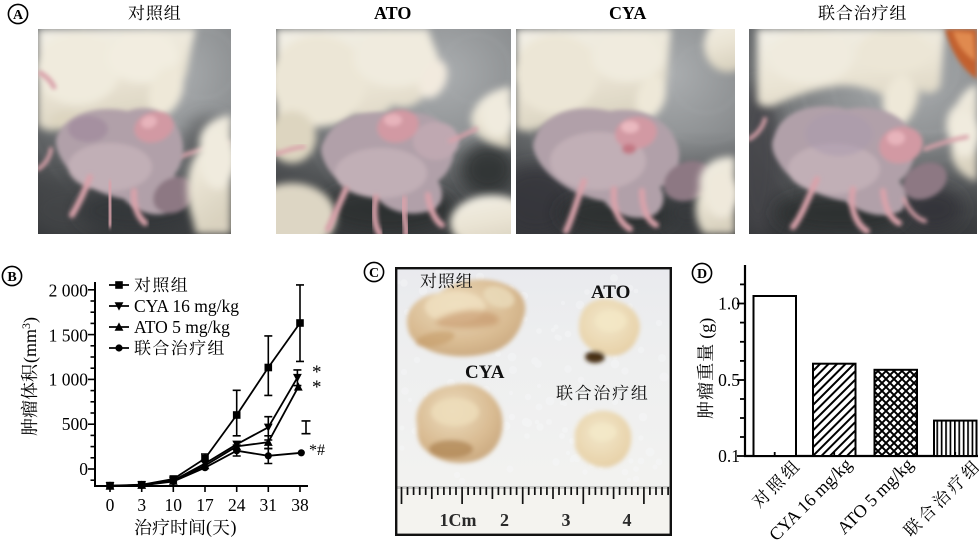 The height and width of the screenshot is (541, 979). I want to click on svg-text: 24, so click(237, 505).